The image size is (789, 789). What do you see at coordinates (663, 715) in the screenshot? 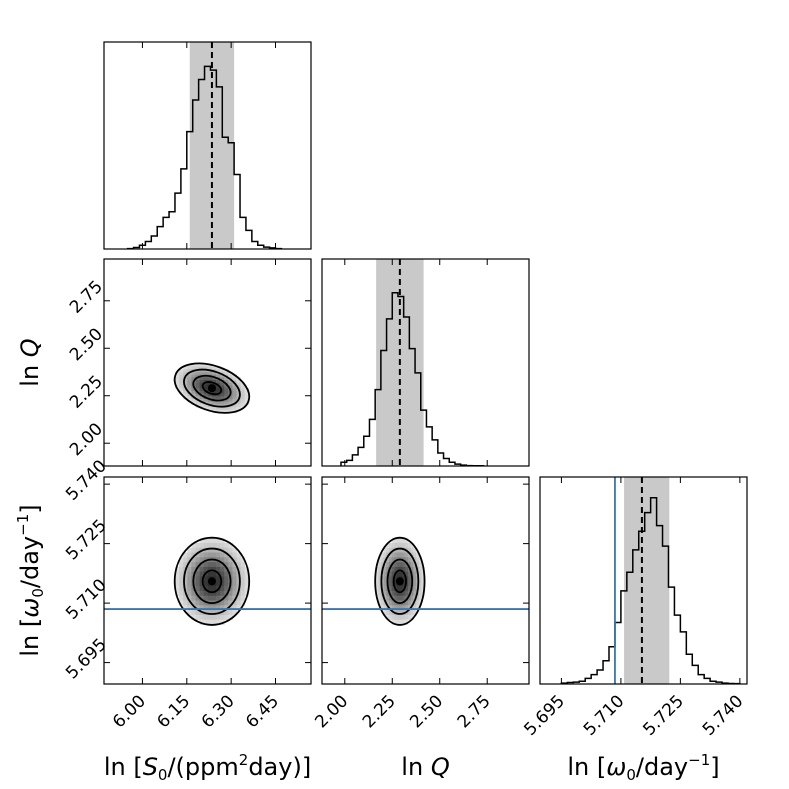
I see `x-tick-label: 5.725` at bounding box center [663, 715].